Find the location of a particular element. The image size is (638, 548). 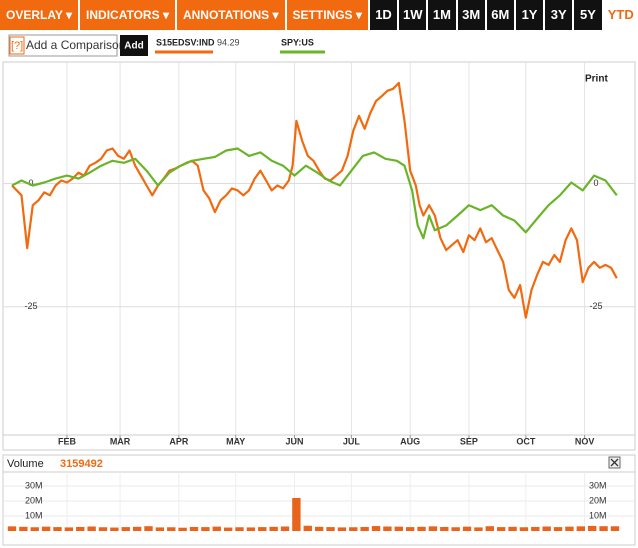

x-tick-label: NOV is located at coordinates (585, 441).